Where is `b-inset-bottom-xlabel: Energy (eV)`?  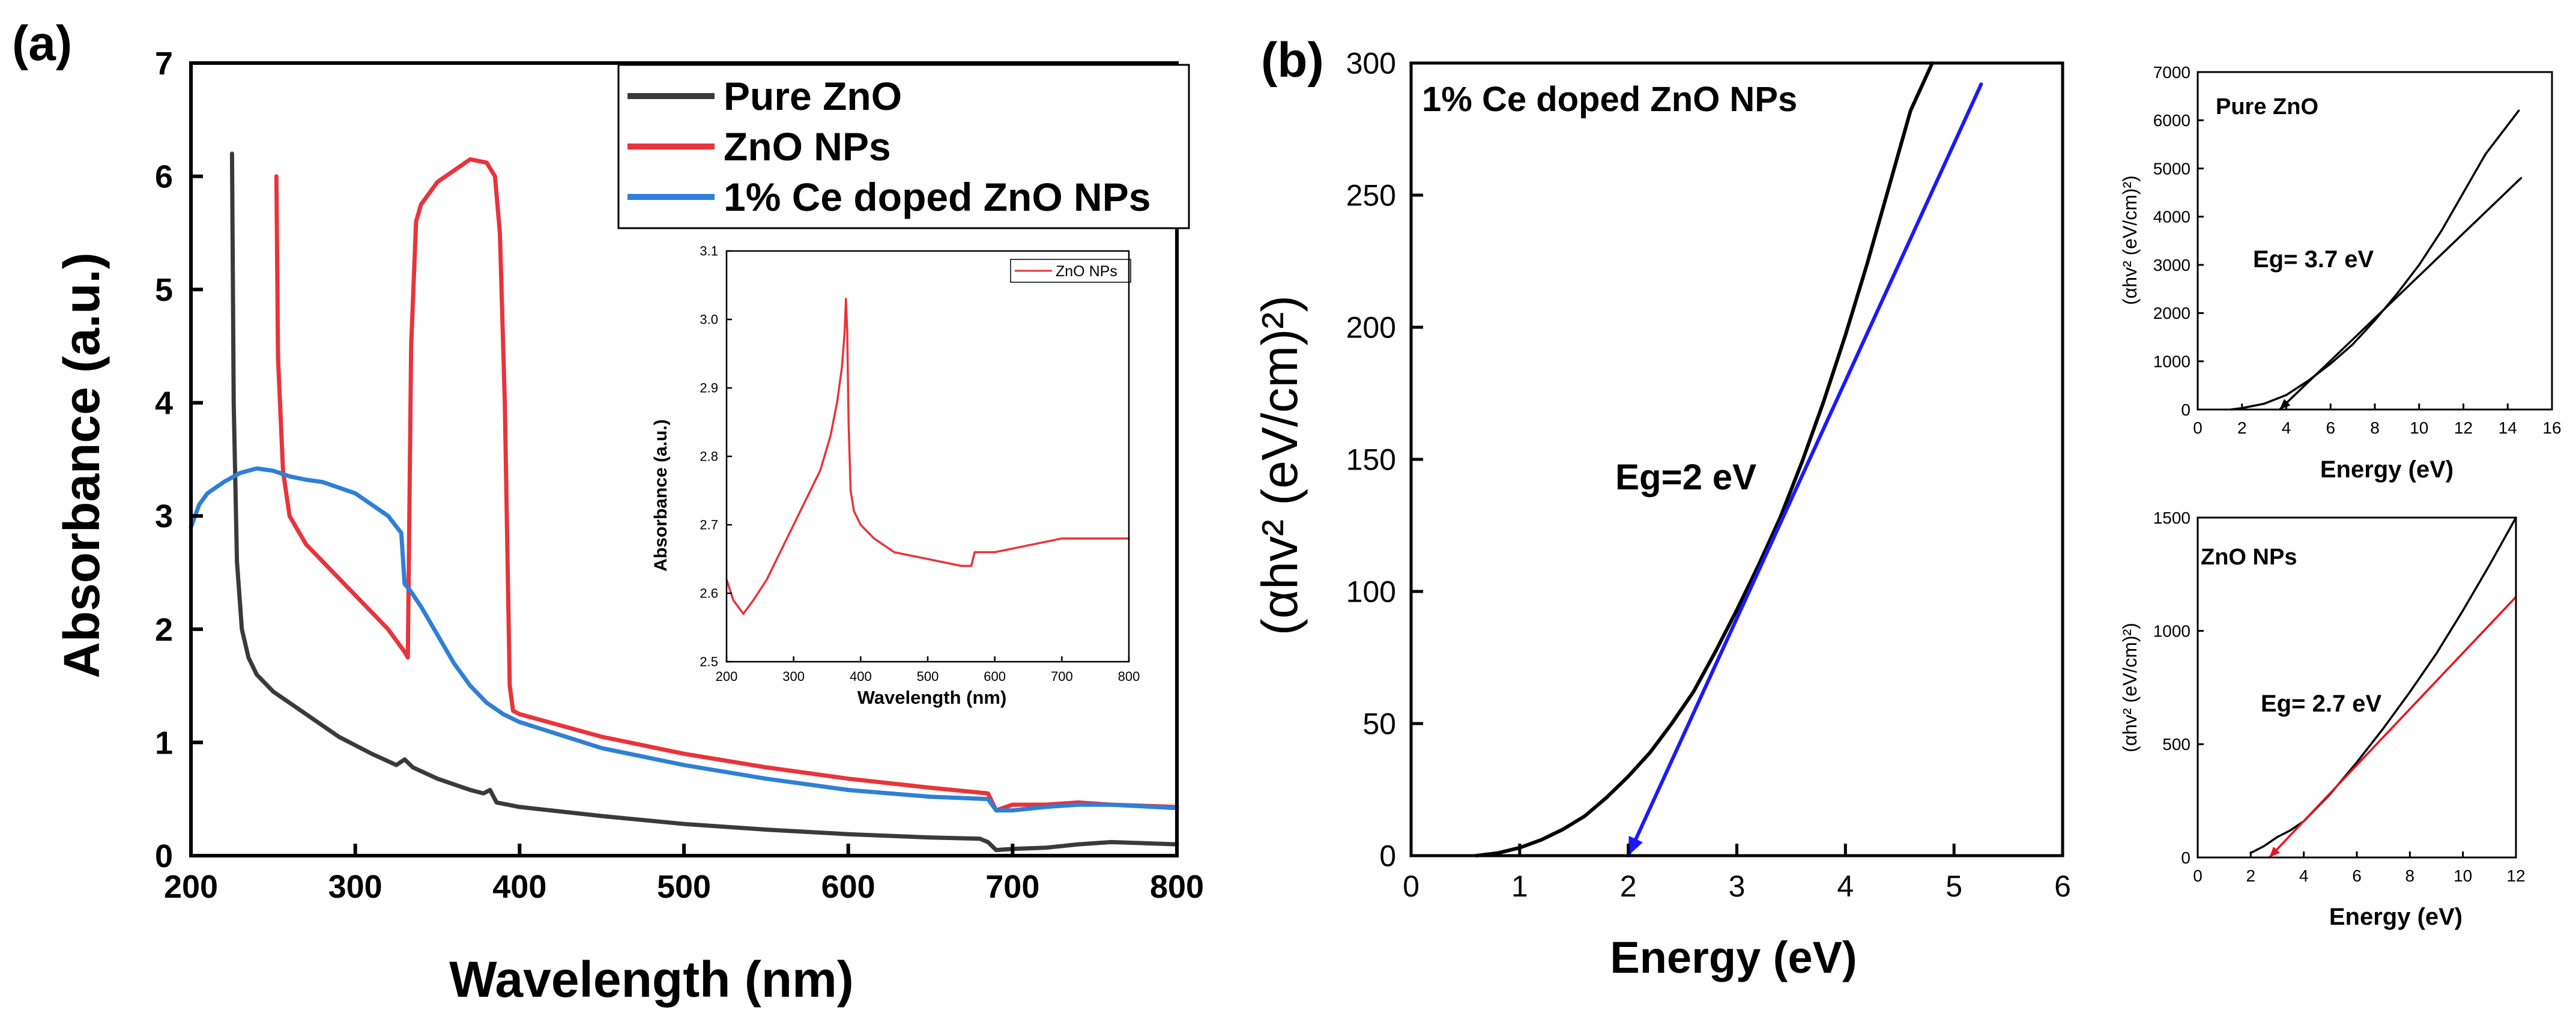 b-inset-bottom-xlabel: Energy (eV) is located at coordinates (2396, 917).